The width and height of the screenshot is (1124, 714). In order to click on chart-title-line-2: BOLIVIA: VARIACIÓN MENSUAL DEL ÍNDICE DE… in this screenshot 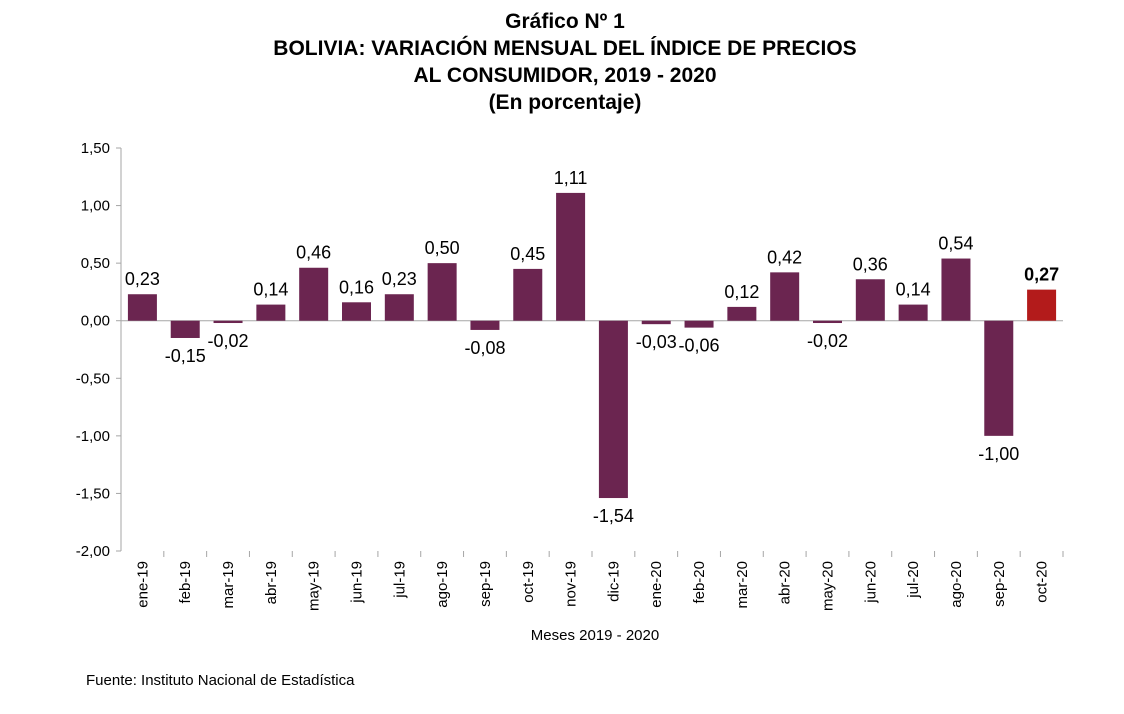, I will do `click(565, 48)`.